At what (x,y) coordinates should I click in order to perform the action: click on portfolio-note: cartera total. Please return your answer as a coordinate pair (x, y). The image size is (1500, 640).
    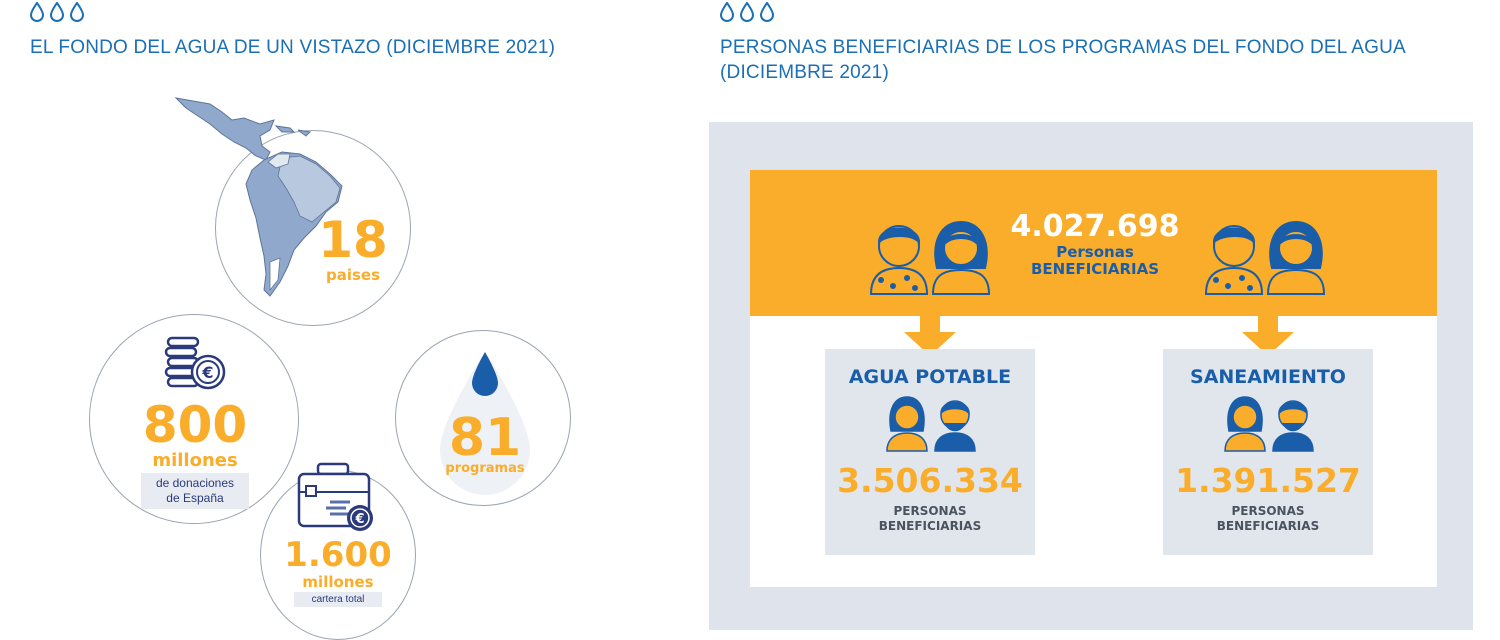
    Looking at the image, I should click on (338, 599).